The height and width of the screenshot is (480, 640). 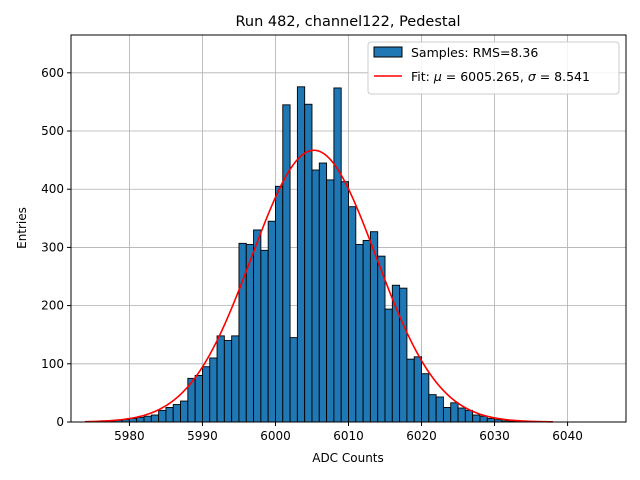 I want to click on x-tick-label: 5980, so click(x=129, y=436).